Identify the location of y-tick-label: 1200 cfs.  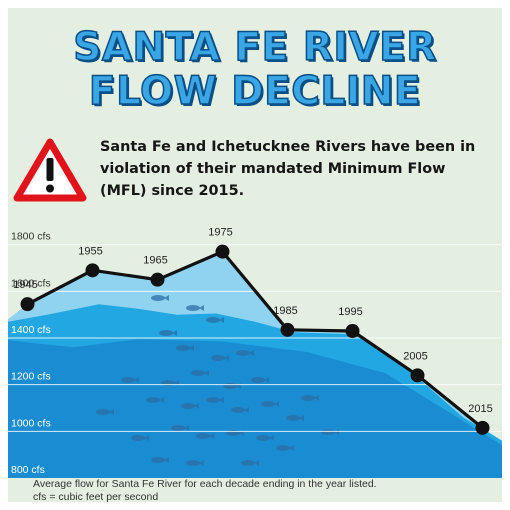
(31, 377).